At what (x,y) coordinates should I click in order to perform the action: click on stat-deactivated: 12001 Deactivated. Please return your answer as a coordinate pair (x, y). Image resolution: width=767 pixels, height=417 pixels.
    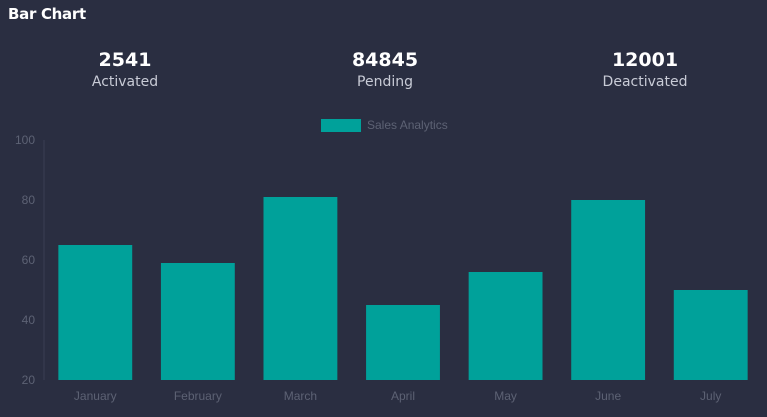
    Looking at the image, I should click on (645, 69).